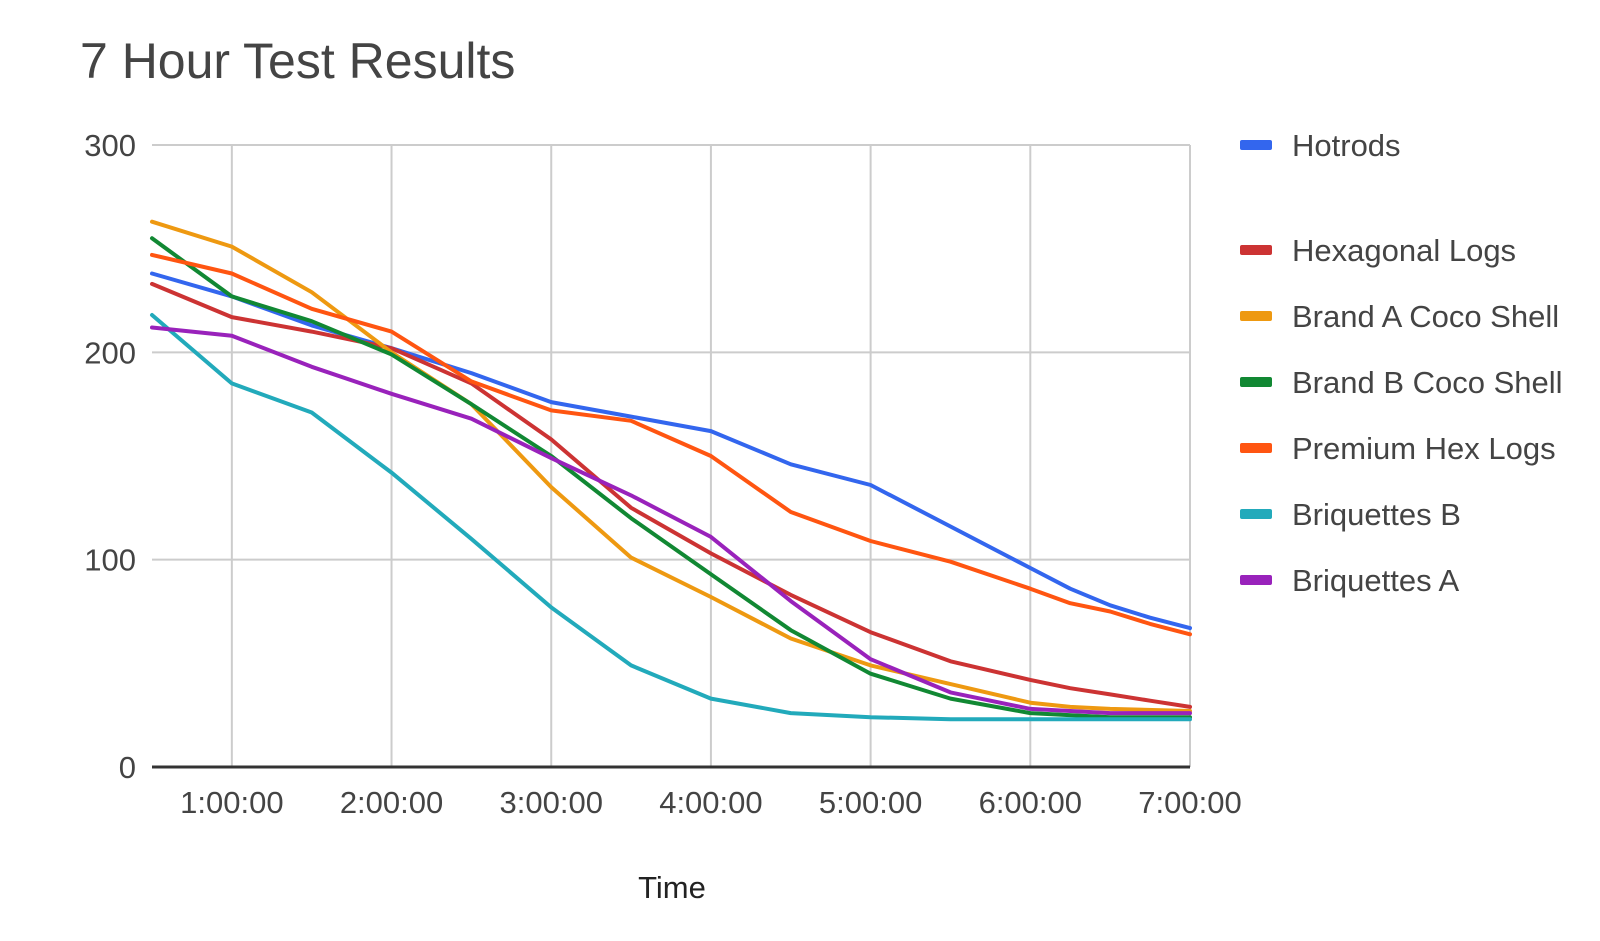 Image resolution: width=1600 pixels, height=941 pixels. Describe the element at coordinates (1030, 802) in the screenshot. I see `x-tick-label: 6:00:00` at that location.